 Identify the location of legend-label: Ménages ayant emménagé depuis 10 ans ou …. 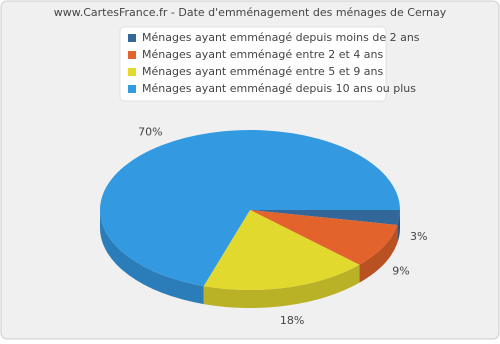
(279, 88).